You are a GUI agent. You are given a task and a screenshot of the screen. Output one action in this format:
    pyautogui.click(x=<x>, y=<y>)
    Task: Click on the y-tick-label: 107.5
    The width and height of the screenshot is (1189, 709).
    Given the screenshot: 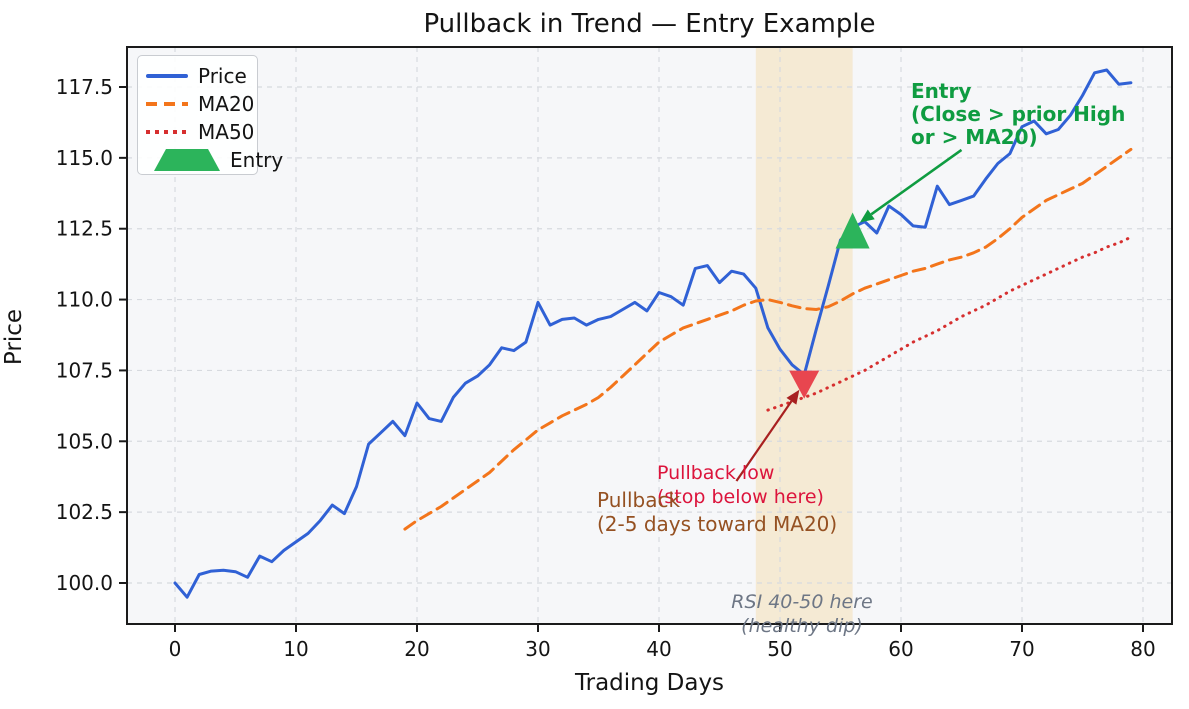 What is the action you would take?
    pyautogui.click(x=84, y=370)
    